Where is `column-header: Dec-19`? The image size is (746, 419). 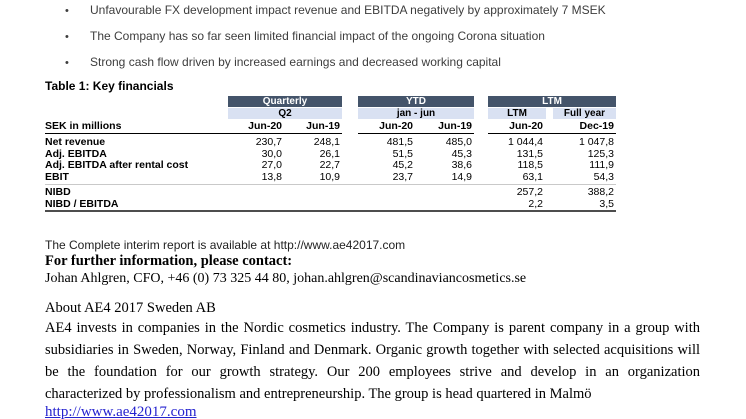 column-header: Dec-19 is located at coordinates (596, 126).